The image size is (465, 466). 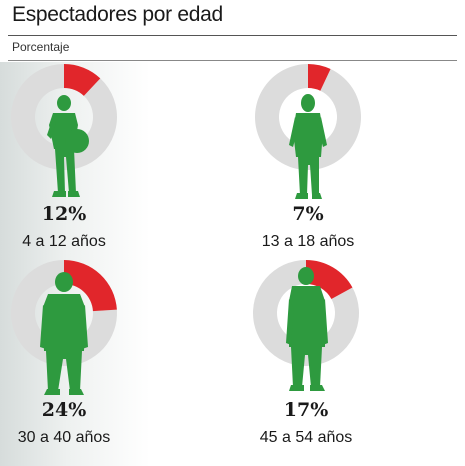 What do you see at coordinates (308, 103) in the screenshot?
I see `teen-head` at bounding box center [308, 103].